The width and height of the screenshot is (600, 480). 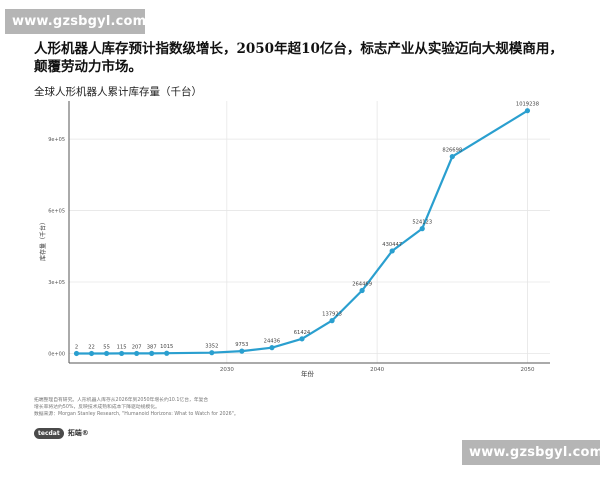 I want to click on watermark-top: www.gzsbgyl.com, so click(x=75, y=21).